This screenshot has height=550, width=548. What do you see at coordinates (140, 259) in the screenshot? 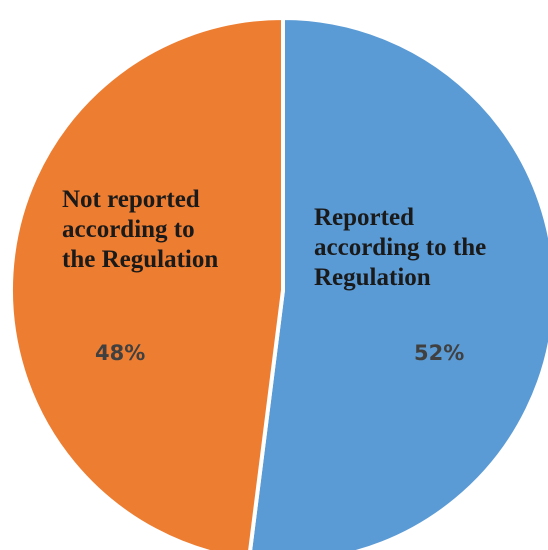
I see `slice-label-not-reported-line-3: the Regulation` at bounding box center [140, 259].